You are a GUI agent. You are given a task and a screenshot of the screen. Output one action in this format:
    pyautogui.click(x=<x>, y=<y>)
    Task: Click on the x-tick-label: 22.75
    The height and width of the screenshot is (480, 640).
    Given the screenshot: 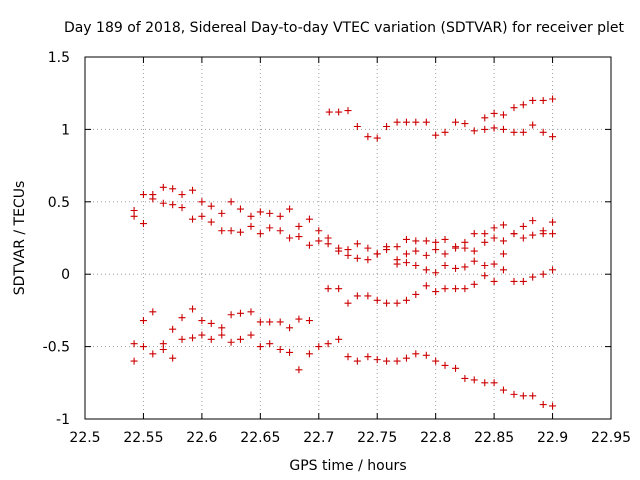 What is the action you would take?
    pyautogui.click(x=377, y=438)
    